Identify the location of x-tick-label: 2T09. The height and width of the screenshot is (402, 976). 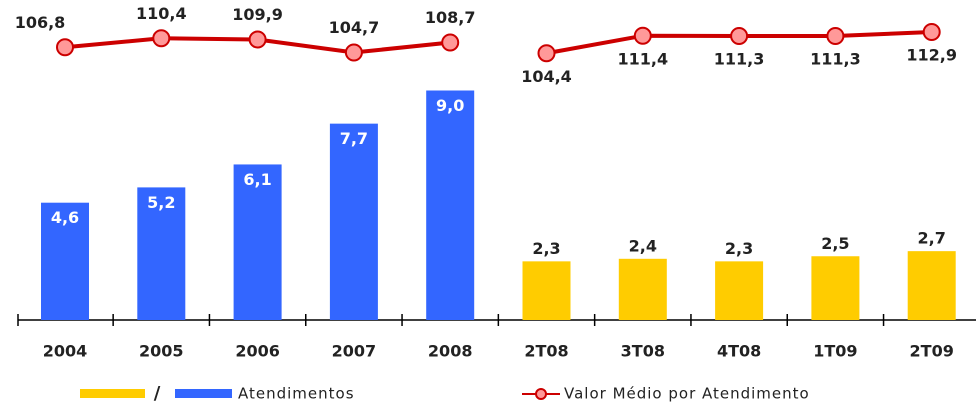
(932, 351).